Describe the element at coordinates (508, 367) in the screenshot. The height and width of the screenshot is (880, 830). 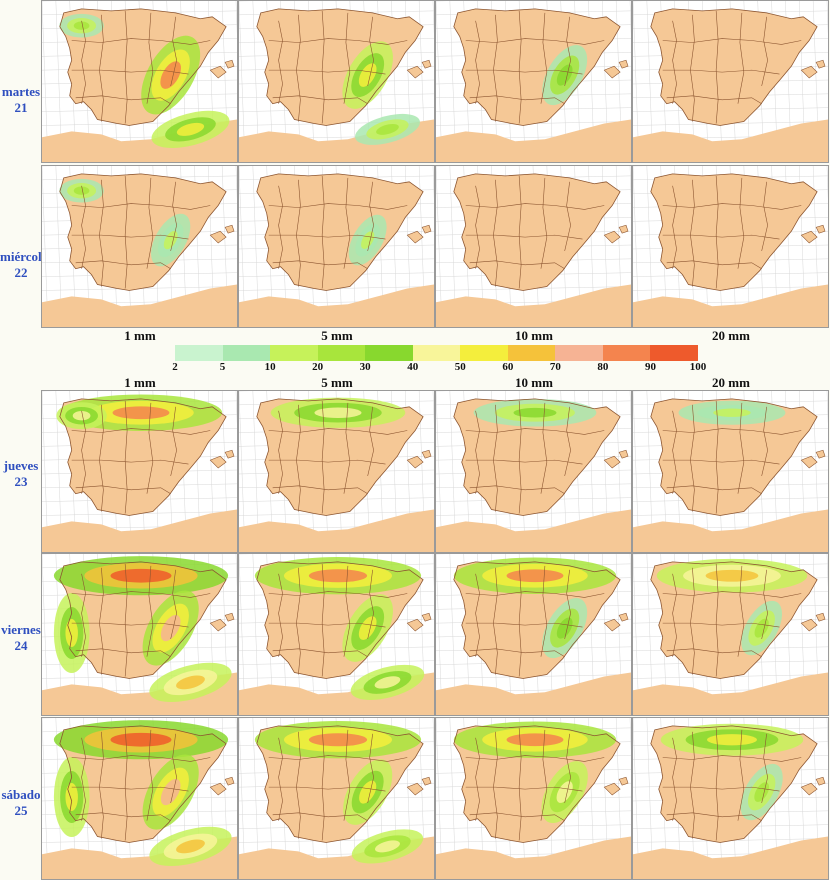
I see `colorbar-tick-label: 60` at that location.